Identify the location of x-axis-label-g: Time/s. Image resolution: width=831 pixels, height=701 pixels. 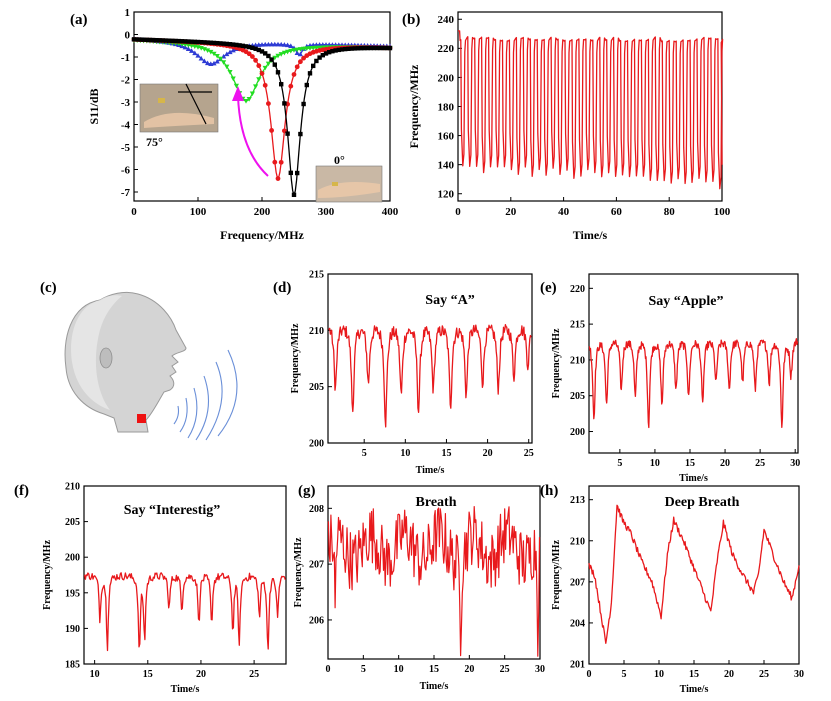
(434, 686).